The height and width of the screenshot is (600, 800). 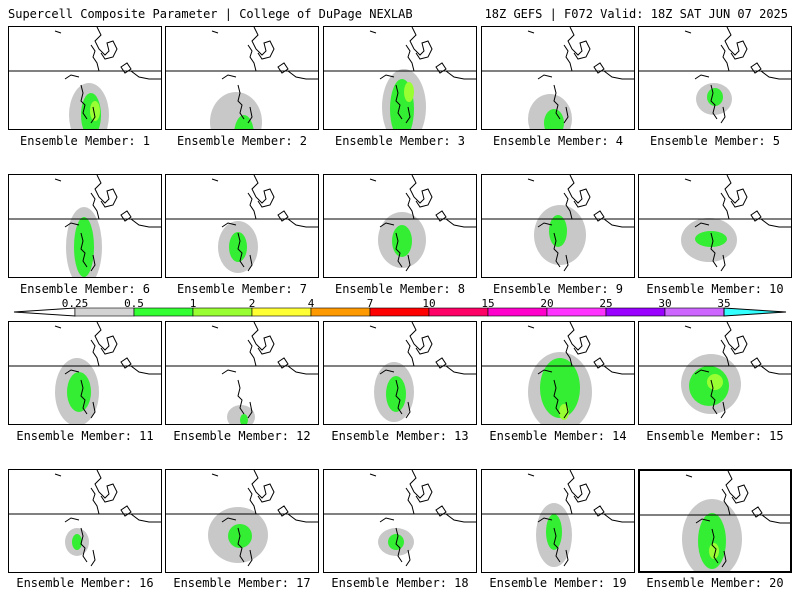 What do you see at coordinates (558, 583) in the screenshot?
I see `member-label: Ensemble Member: 19` at bounding box center [558, 583].